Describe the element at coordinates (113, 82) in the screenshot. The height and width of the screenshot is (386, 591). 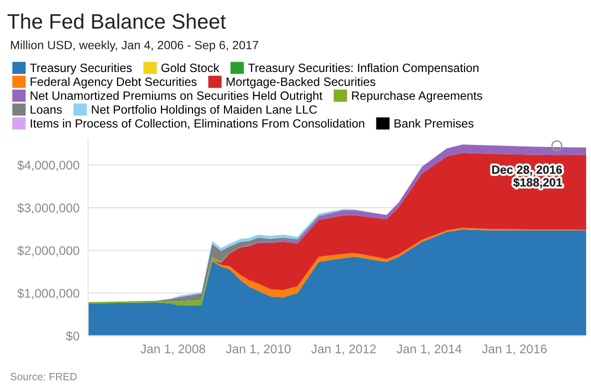
I see `legend-label: Federal Agency Debt Securities` at that location.